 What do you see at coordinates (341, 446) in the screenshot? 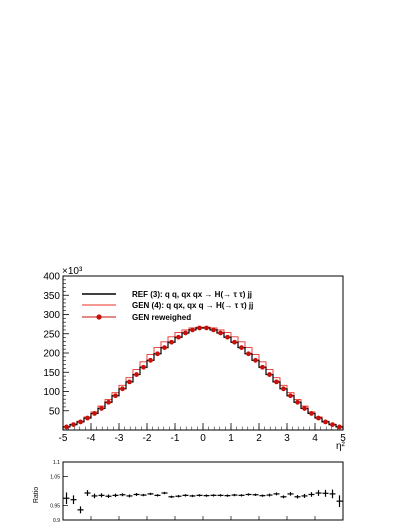
I see `x-axis-label: η²` at bounding box center [341, 446].